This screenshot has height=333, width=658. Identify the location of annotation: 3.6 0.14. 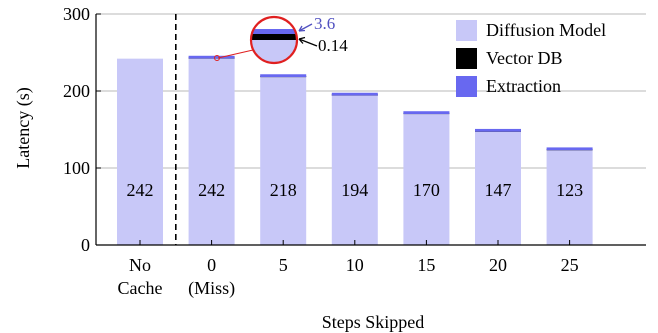
(281, 39).